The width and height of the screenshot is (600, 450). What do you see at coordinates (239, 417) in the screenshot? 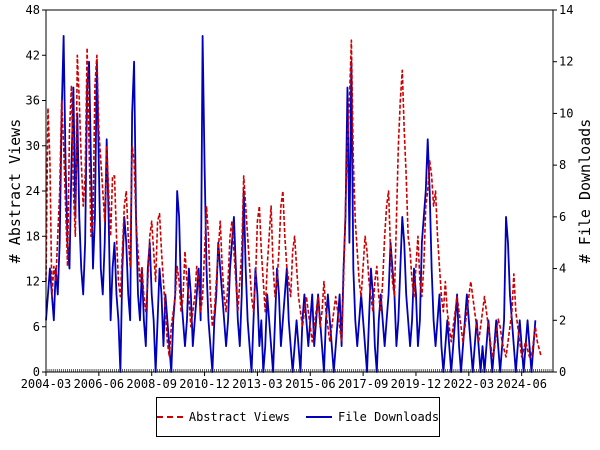
I see `legend-label-abstract-views: Abstract Views` at bounding box center [239, 417].